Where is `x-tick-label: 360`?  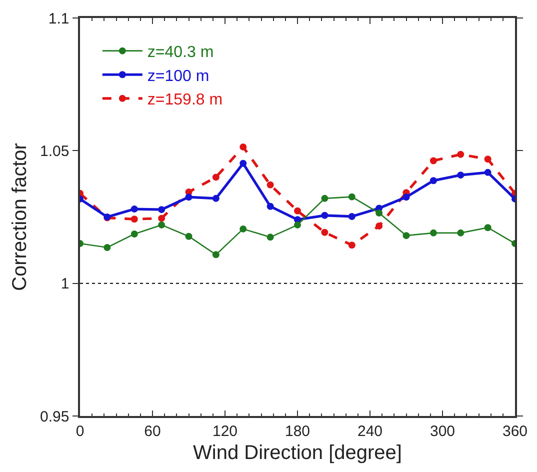
x-tick-label: 360 is located at coordinates (515, 431).